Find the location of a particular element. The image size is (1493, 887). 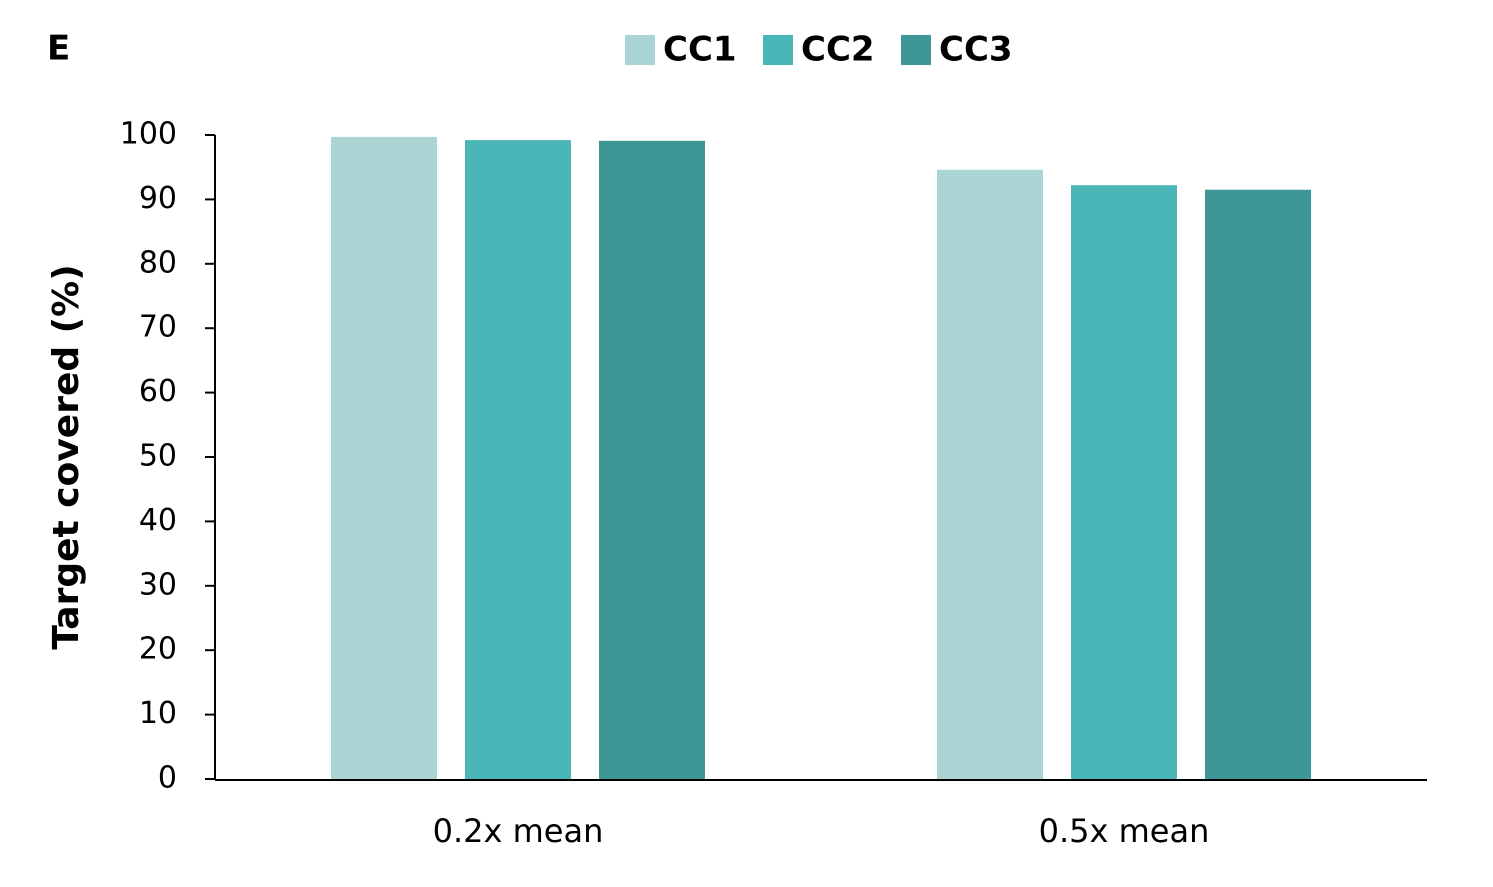

panel-label: E is located at coordinates (58, 49).